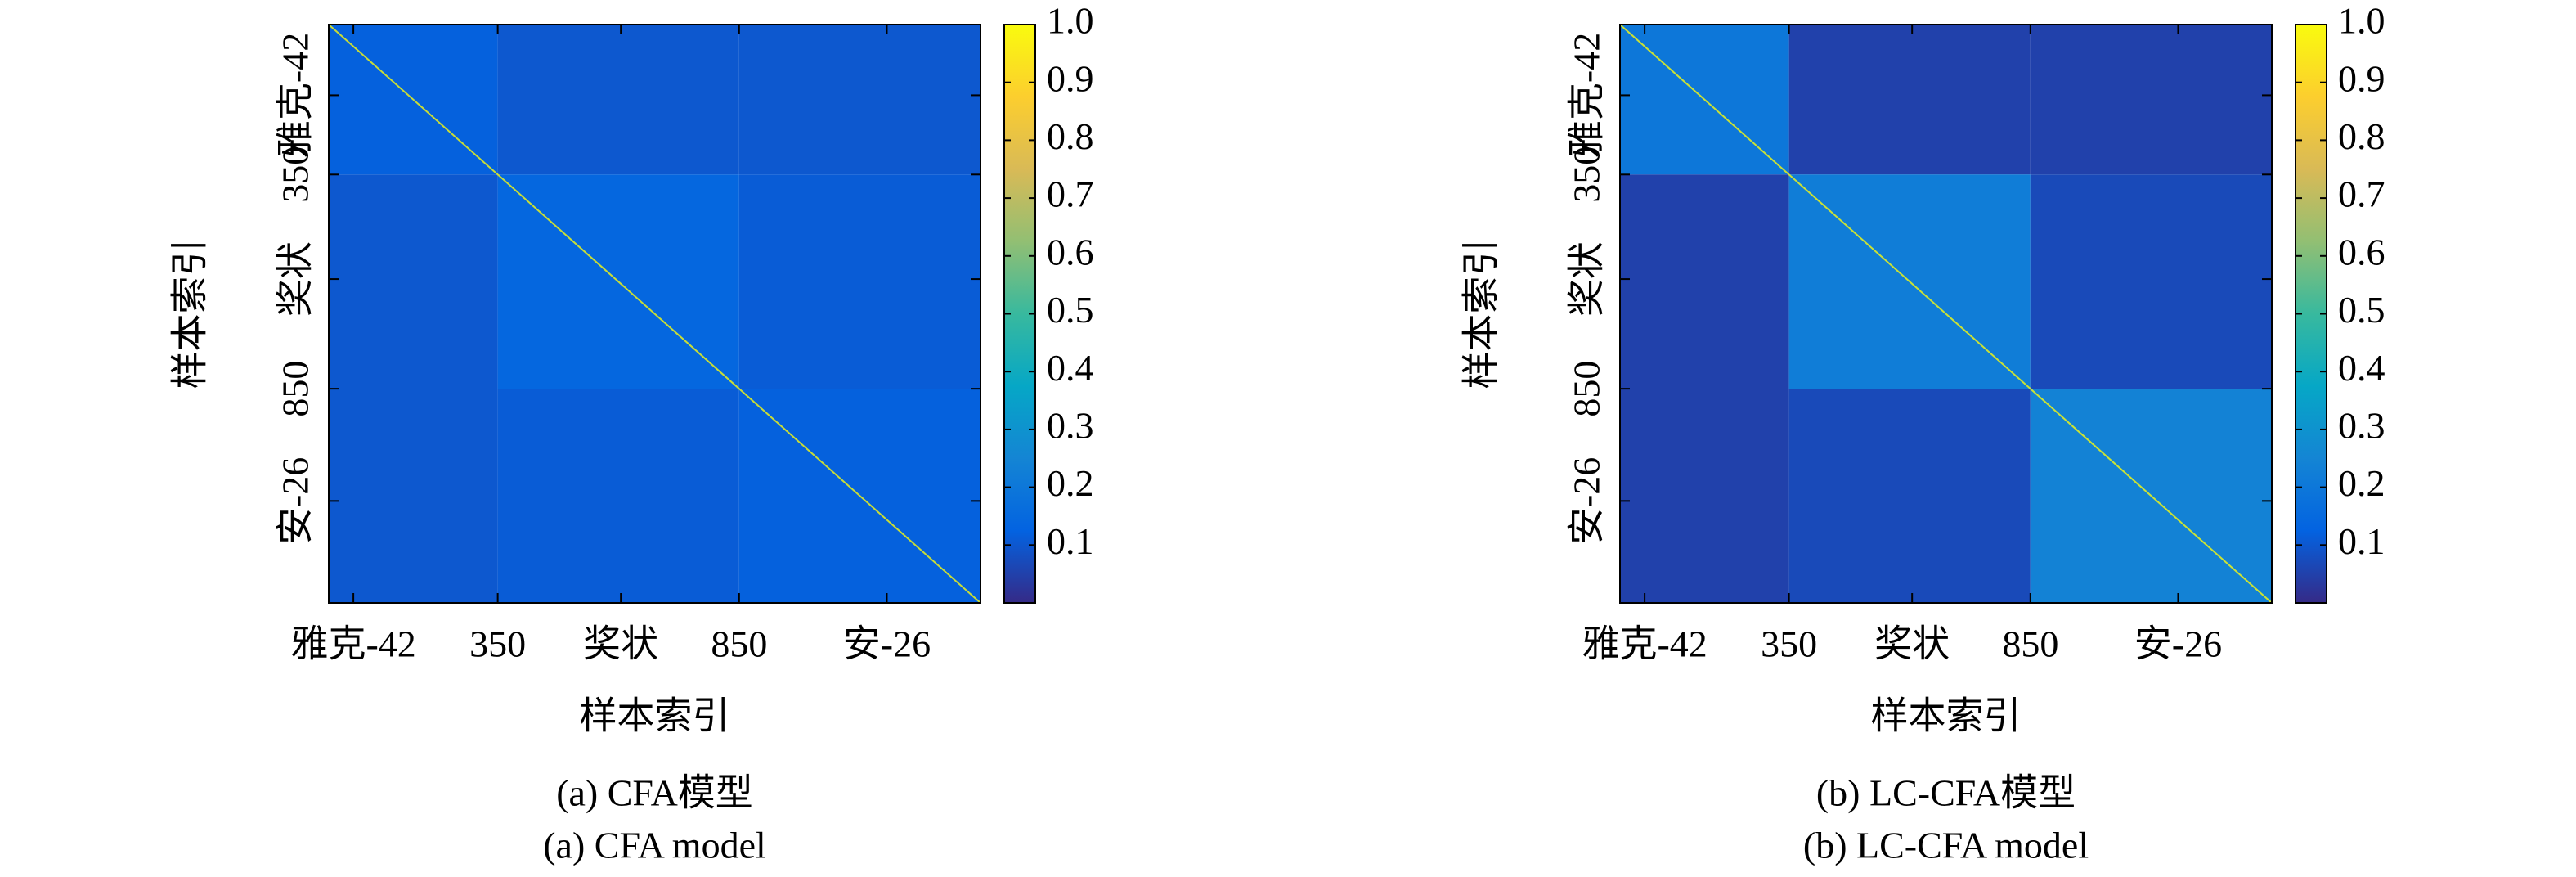 This screenshot has width=2576, height=877. Describe the element at coordinates (1946, 793) in the screenshot. I see `caption: (b) LC-CFA模型` at that location.